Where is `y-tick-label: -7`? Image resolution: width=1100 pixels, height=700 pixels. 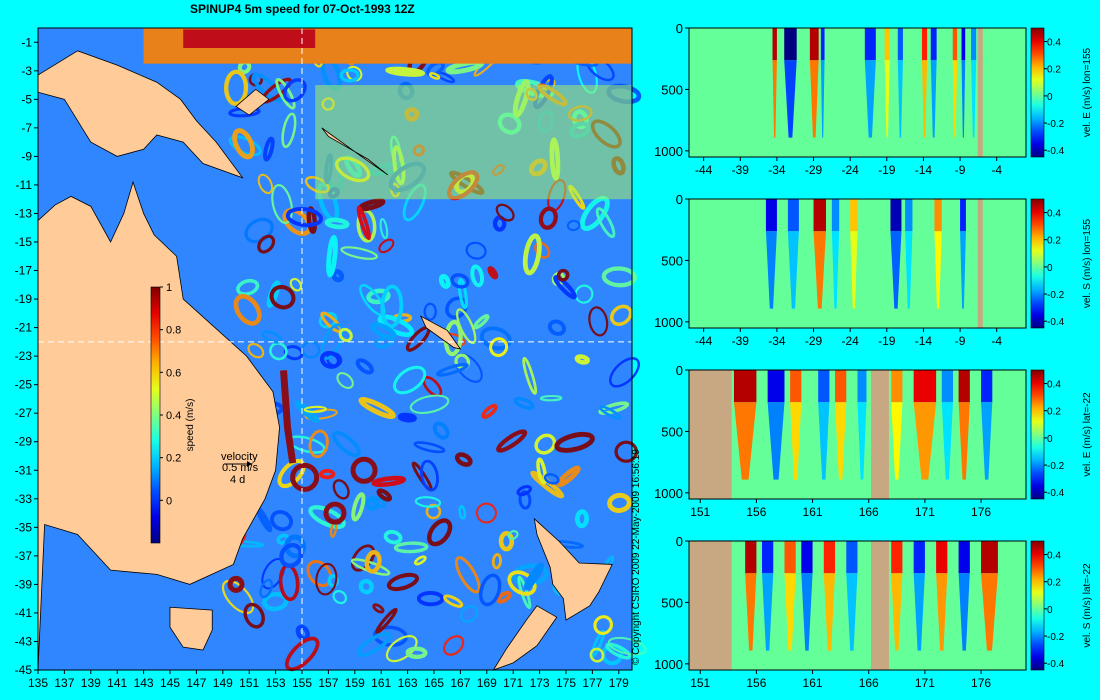 y-tick-label: -7 is located at coordinates (26, 128).